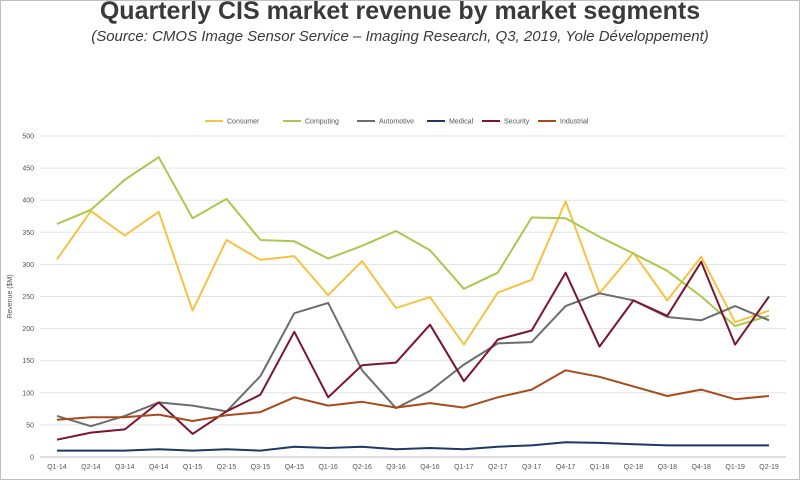 This screenshot has height=480, width=800. What do you see at coordinates (322, 122) in the screenshot?
I see `legend-label: Computing` at bounding box center [322, 122].